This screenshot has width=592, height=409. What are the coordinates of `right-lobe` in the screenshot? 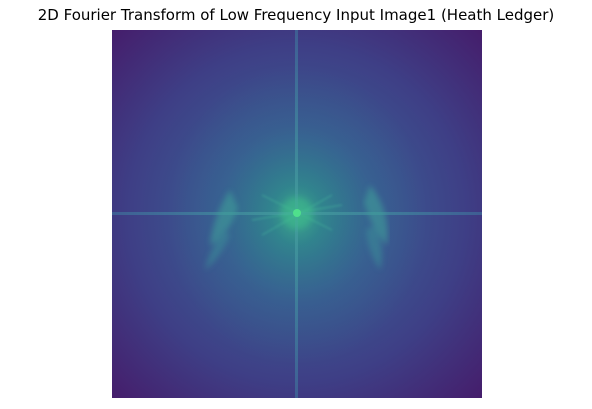 It's located at (376, 227).